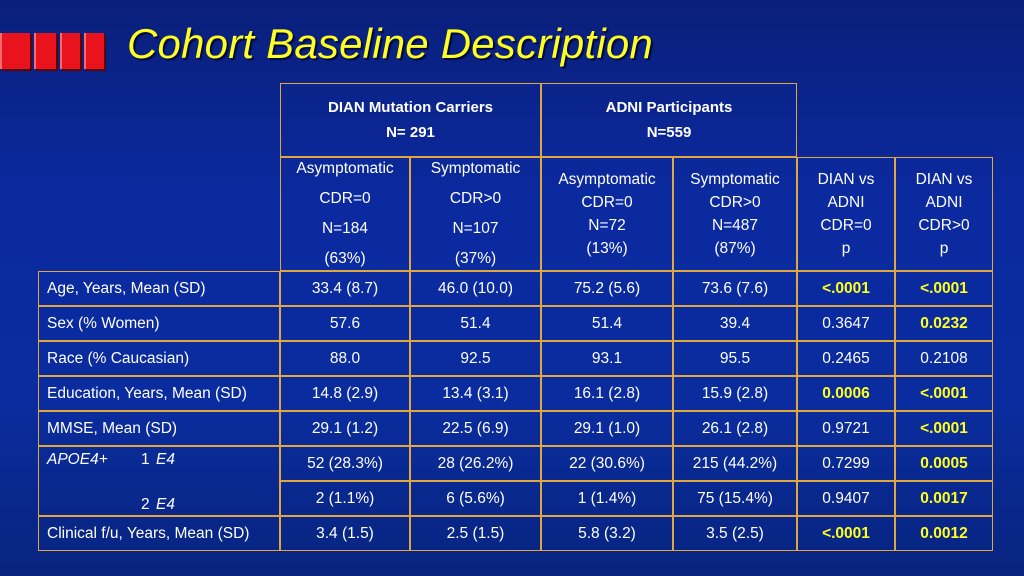 The image size is (1024, 576). I want to click on cell-value: 0.9407, so click(846, 498).